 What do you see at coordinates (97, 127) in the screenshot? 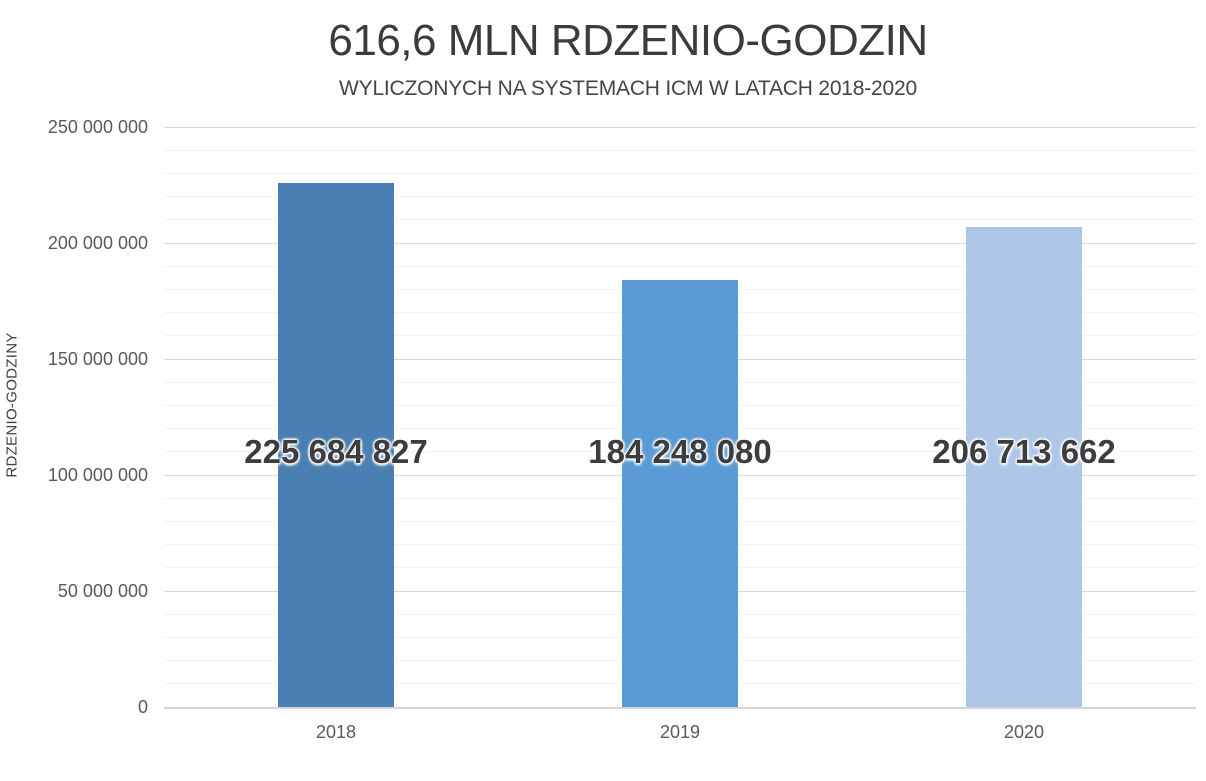
I see `y-tick-label: 250 000 000` at bounding box center [97, 127].